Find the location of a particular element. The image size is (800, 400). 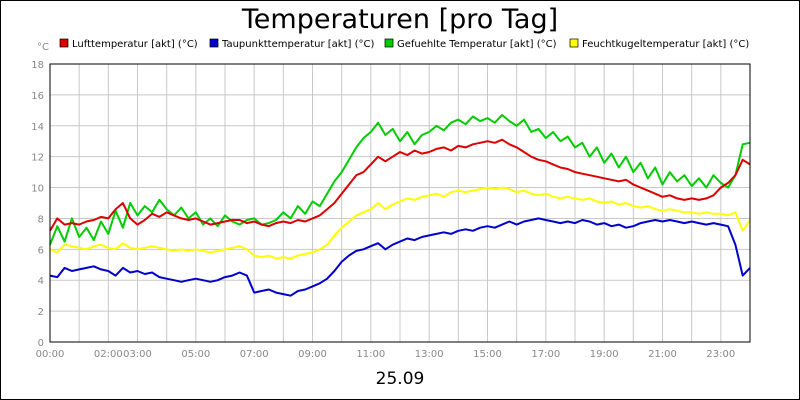

x-tick-label: 19:00 is located at coordinates (604, 354).